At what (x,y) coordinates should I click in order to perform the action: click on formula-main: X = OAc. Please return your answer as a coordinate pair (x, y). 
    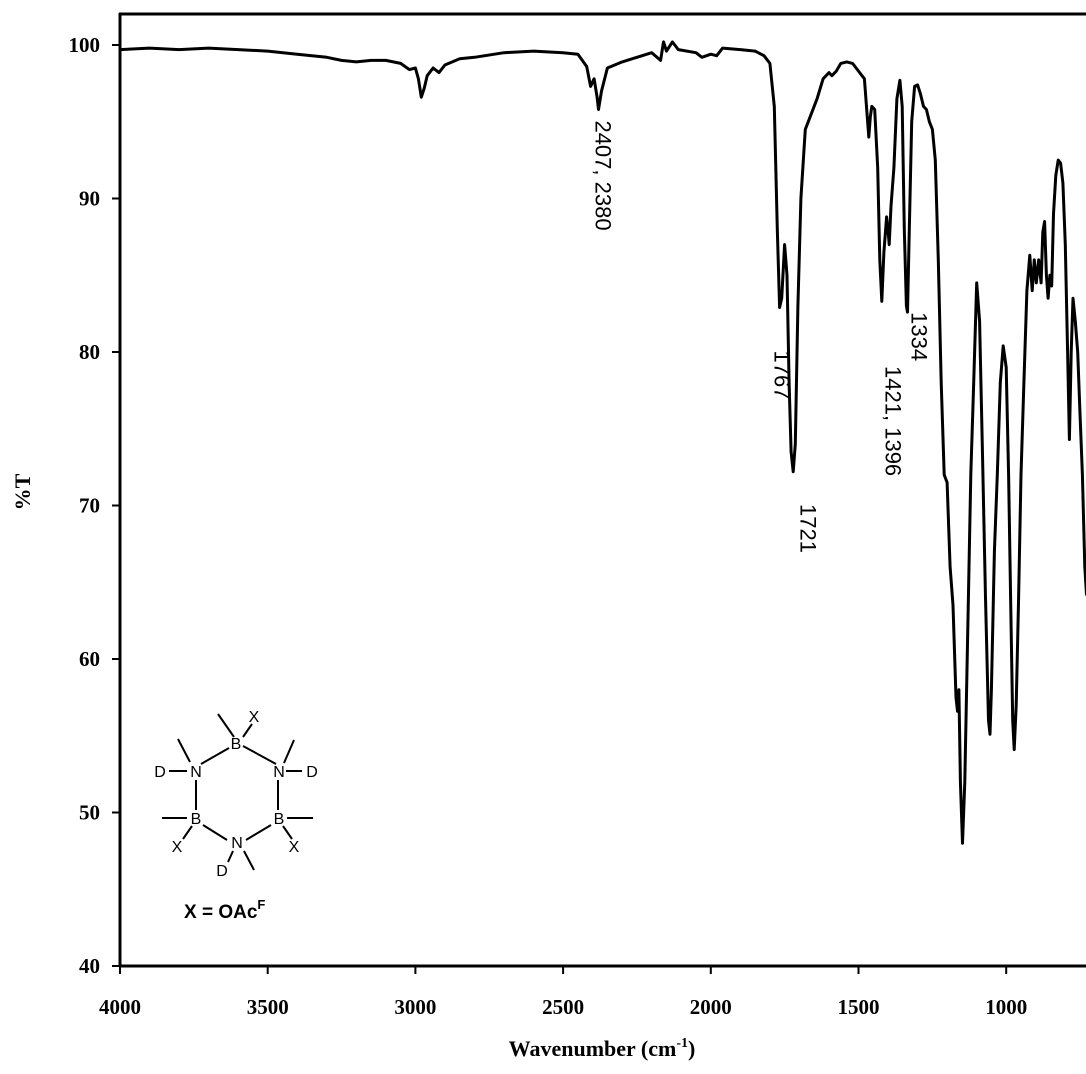
    Looking at the image, I should click on (221, 912).